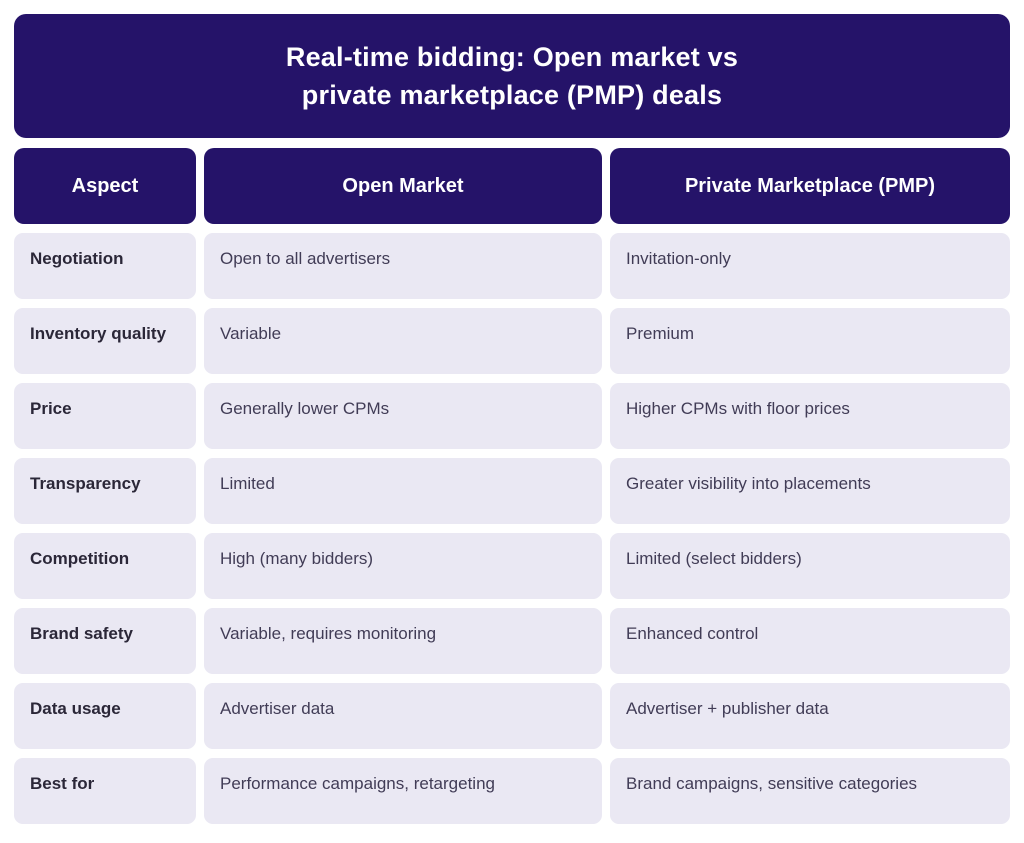  I want to click on title-line-1: Real-time bidding: Open market vs, so click(512, 57).